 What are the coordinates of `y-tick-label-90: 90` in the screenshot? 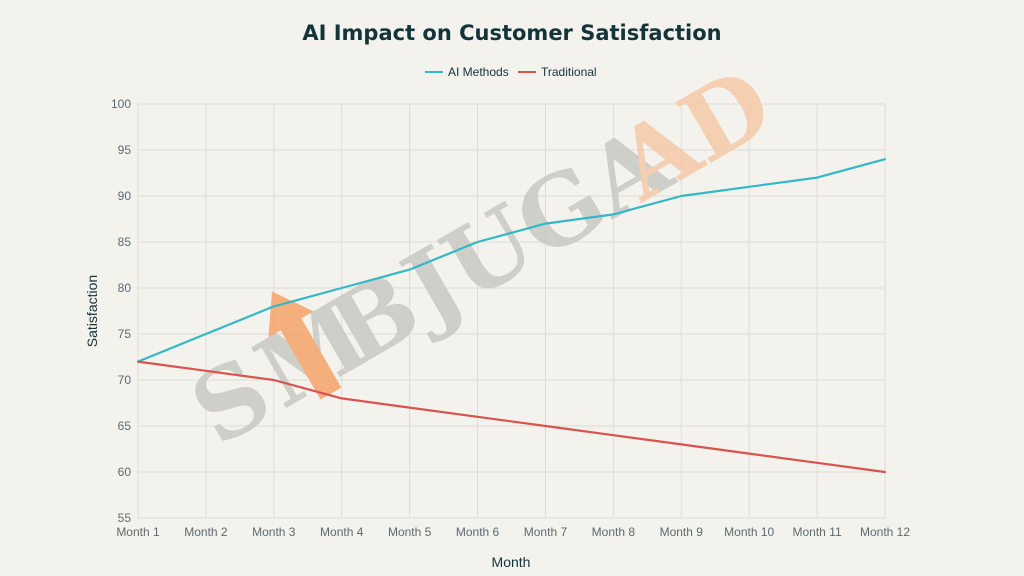 It's located at (125, 196).